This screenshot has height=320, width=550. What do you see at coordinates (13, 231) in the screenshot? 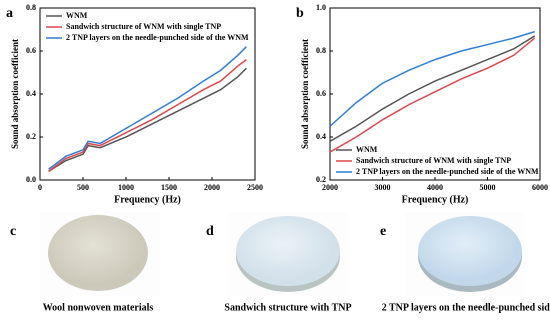
I see `photo-label: c` at bounding box center [13, 231].